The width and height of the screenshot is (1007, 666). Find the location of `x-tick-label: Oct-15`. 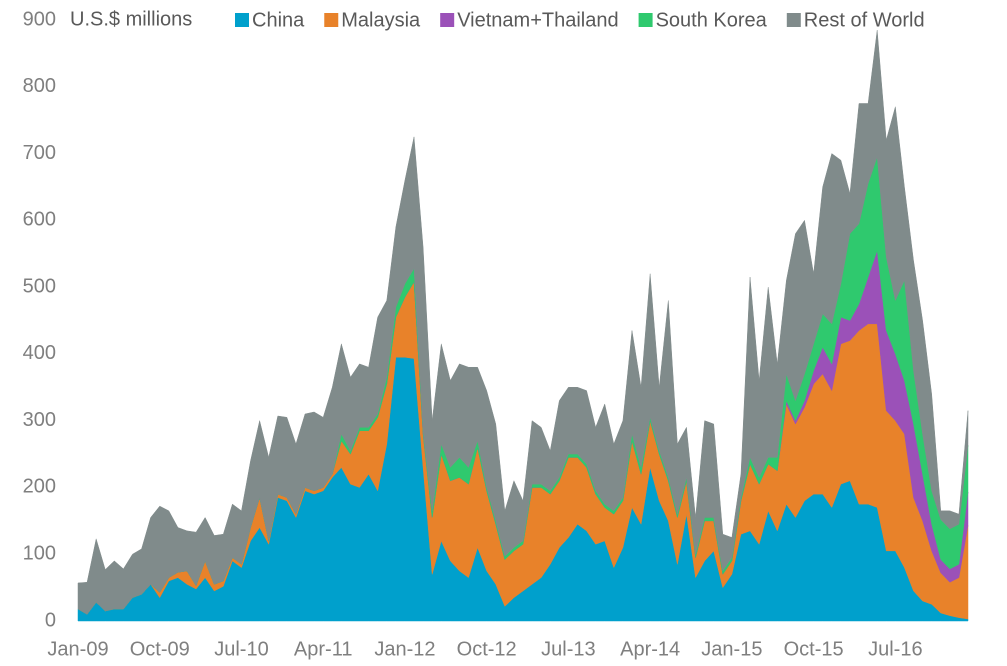

x-tick-label: Oct-15 is located at coordinates (814, 649).